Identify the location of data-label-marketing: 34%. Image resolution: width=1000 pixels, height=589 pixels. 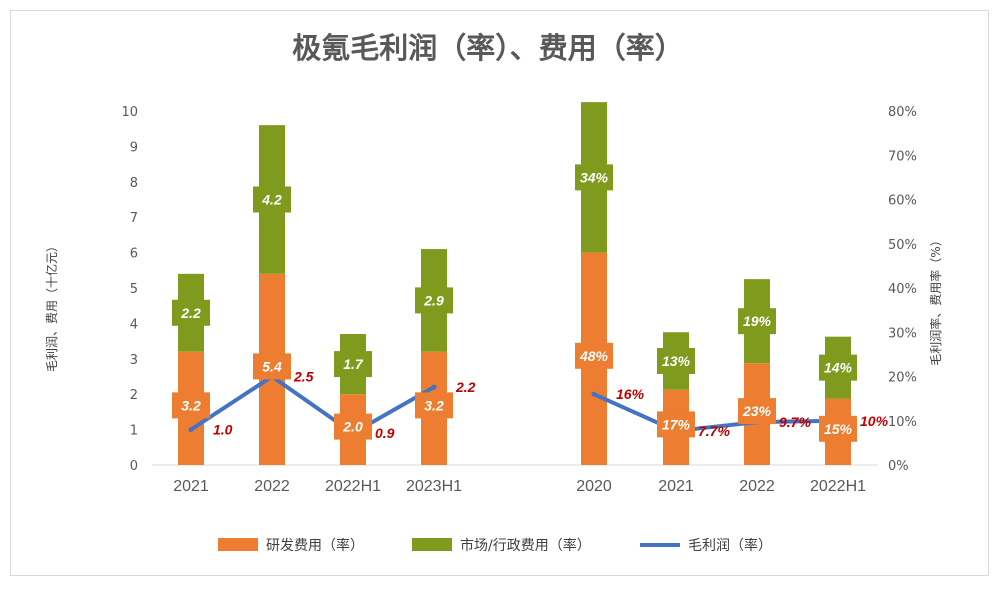
(594, 177).